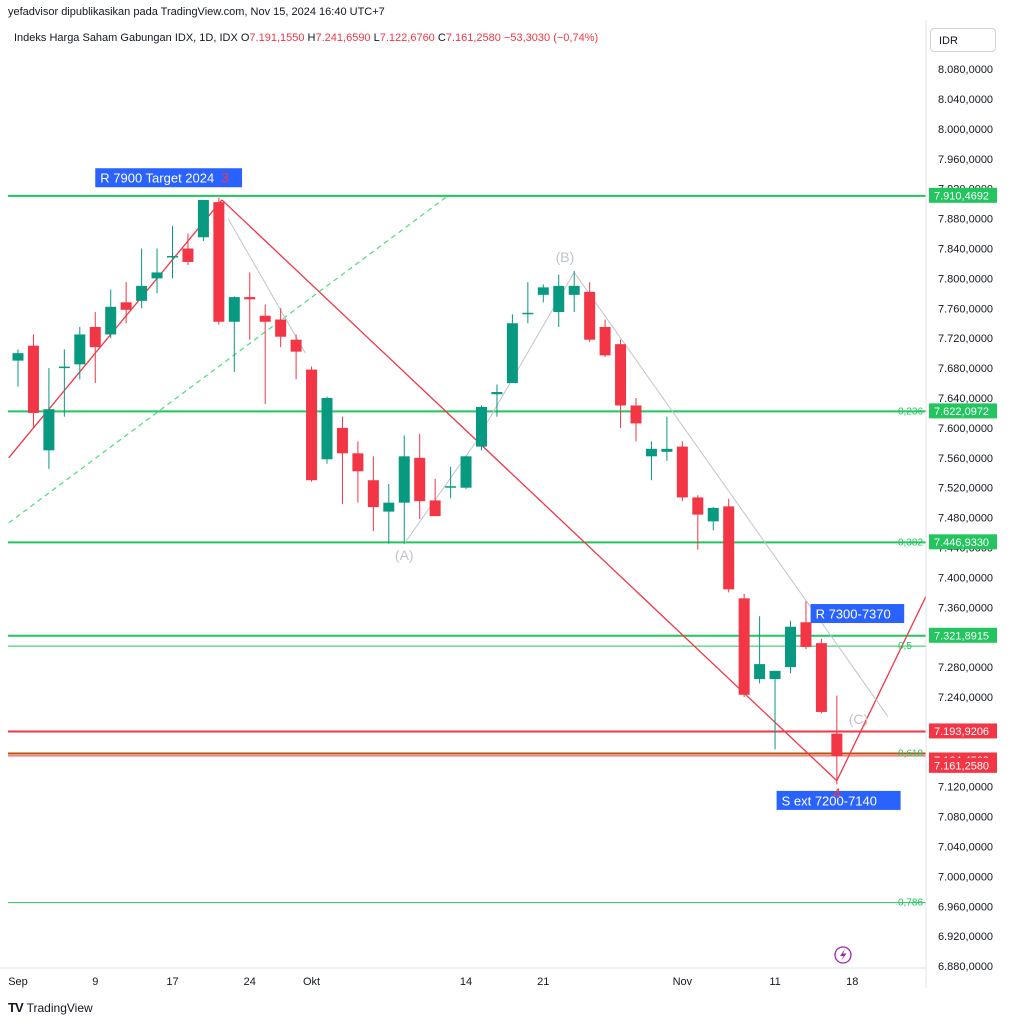 The height and width of the screenshot is (1024, 1010). What do you see at coordinates (961, 412) in the screenshot?
I see `price-axis-tag-label: 7.622,0972` at bounding box center [961, 412].